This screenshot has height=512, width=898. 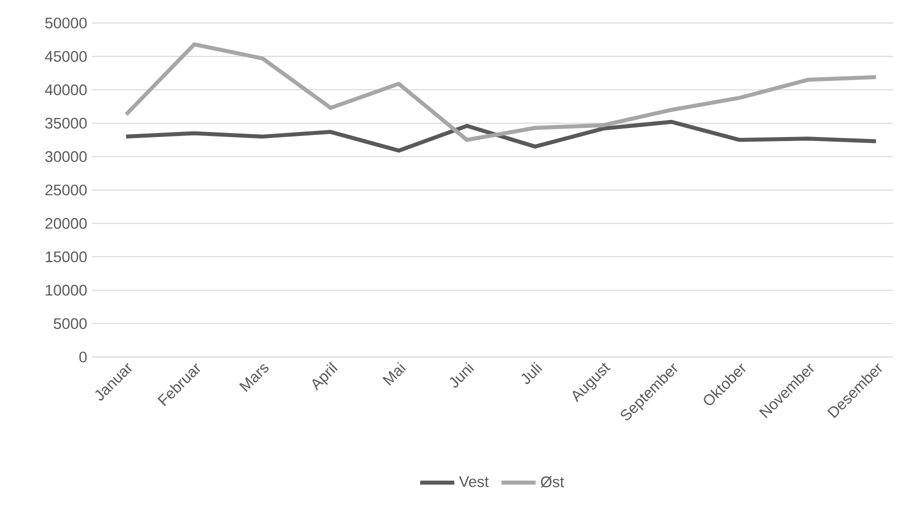 What do you see at coordinates (501, 136) in the screenshot?
I see `line-series` at bounding box center [501, 136].